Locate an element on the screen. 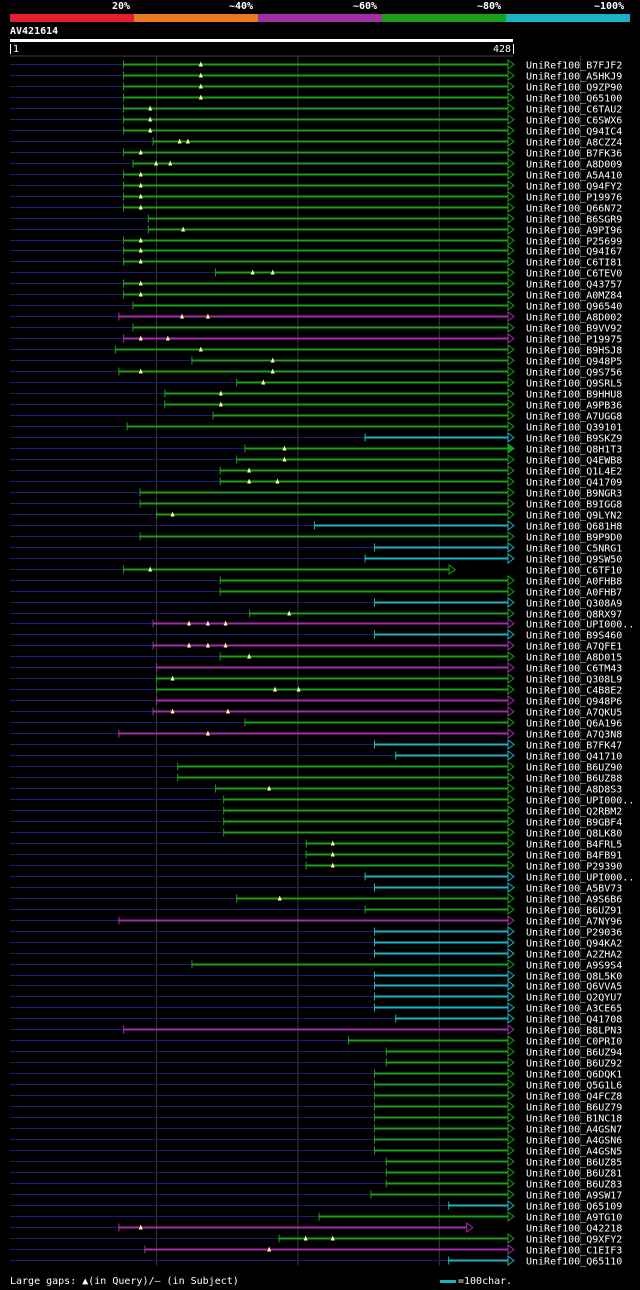  hit-label: UniRef100_A5BV73 is located at coordinates (574, 889).